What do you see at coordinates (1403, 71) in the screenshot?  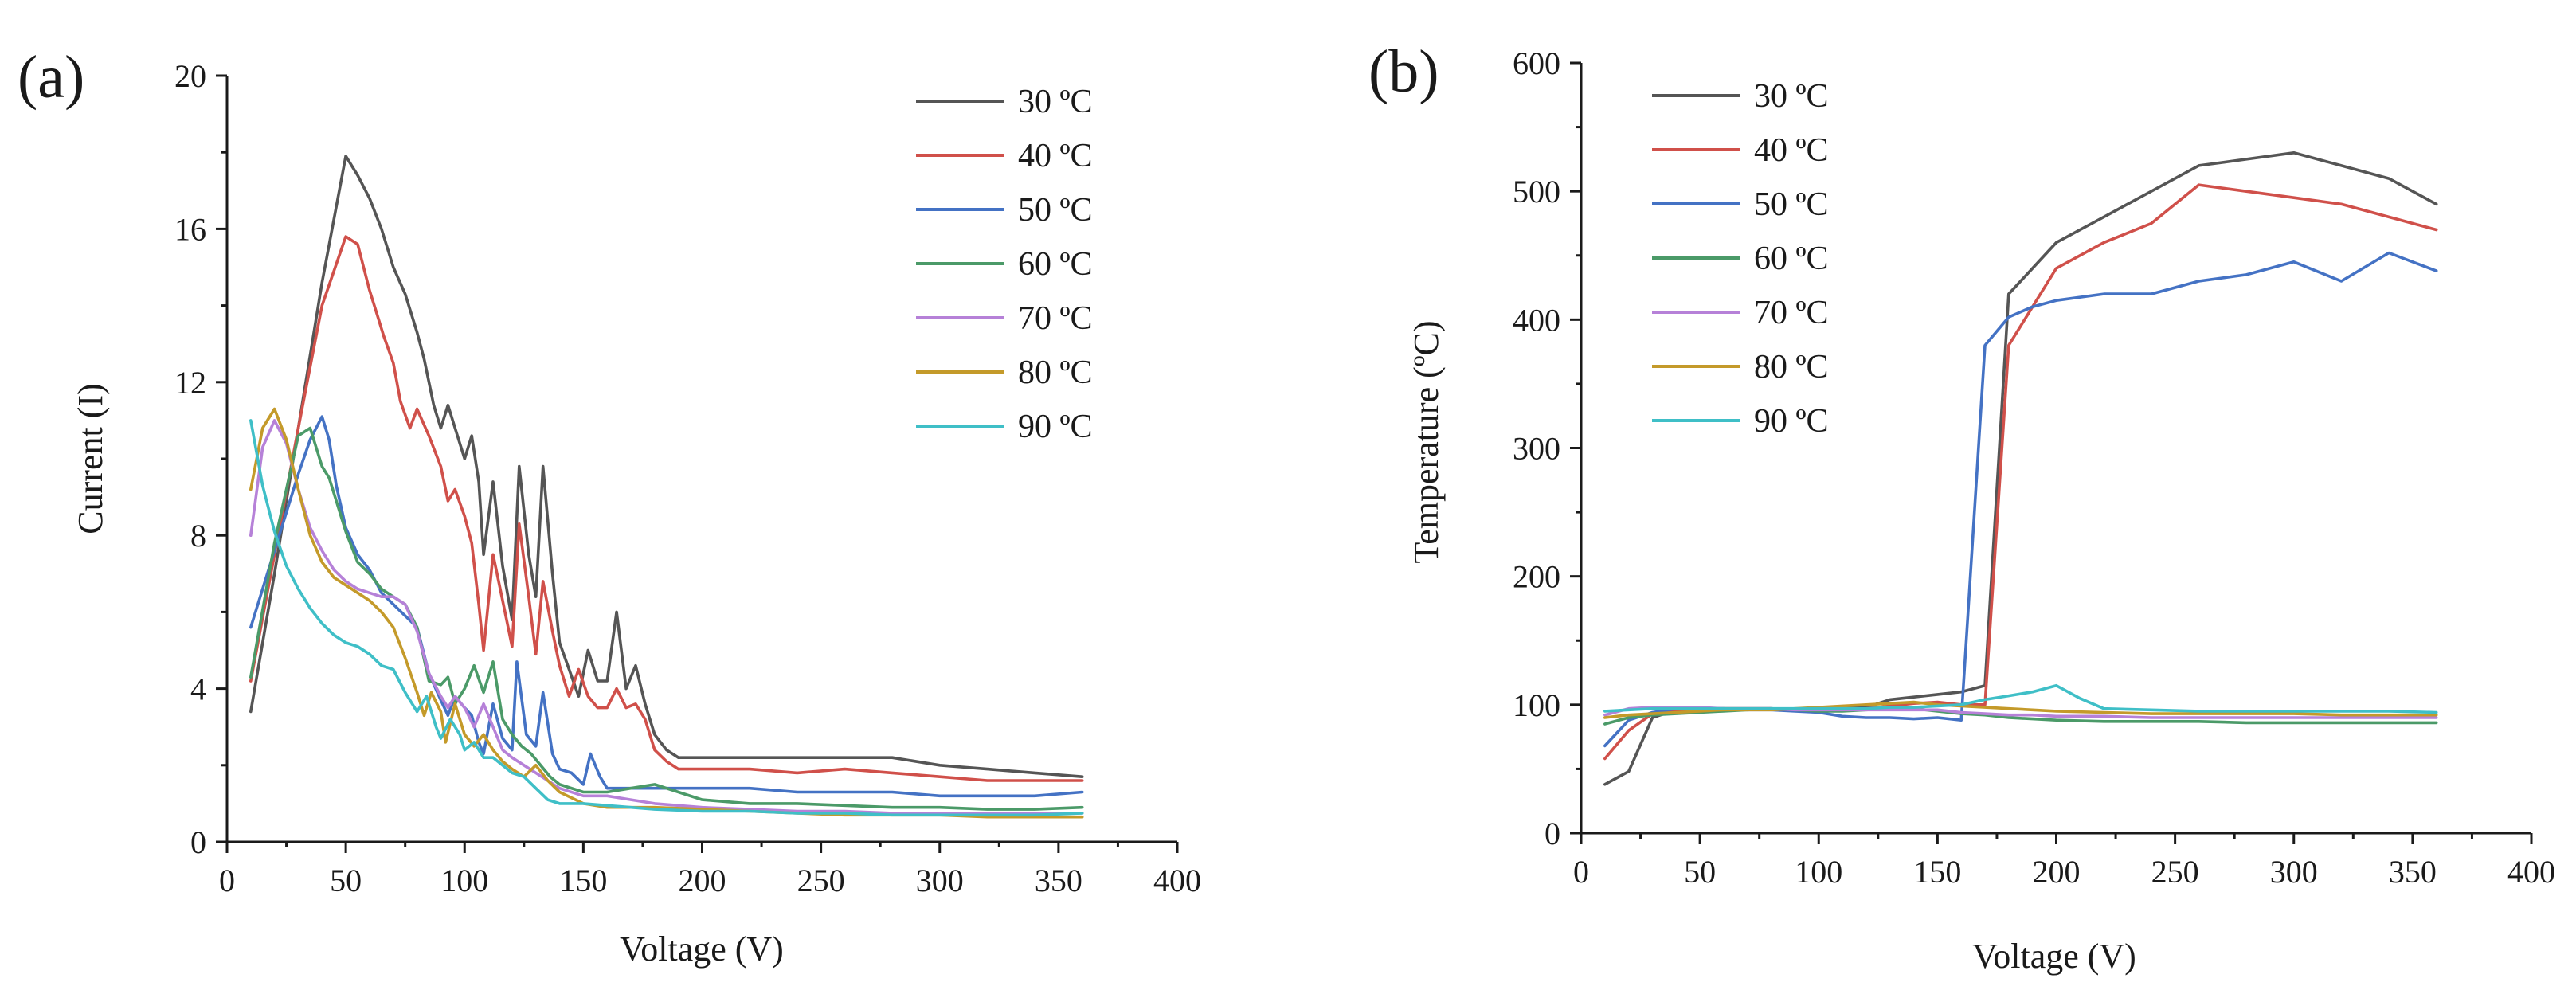 I see `panel-label-b: (b)` at bounding box center [1403, 71].